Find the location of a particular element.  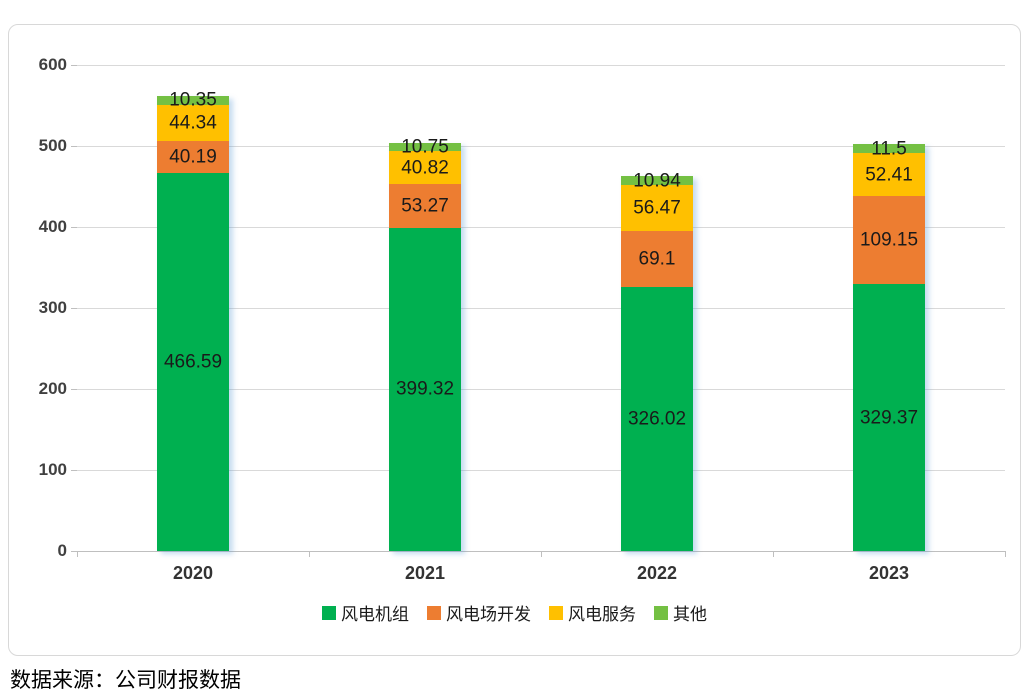

segment-label: 53.27 is located at coordinates (425, 206).